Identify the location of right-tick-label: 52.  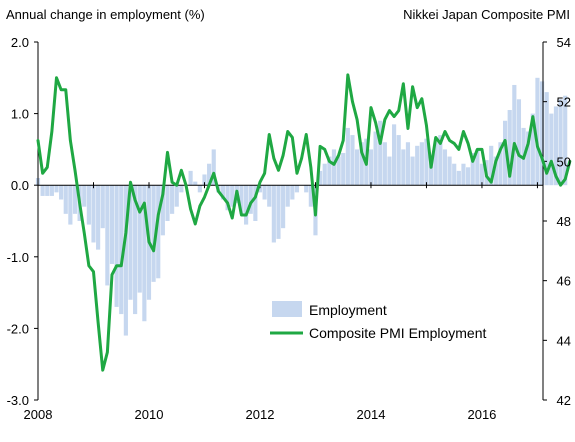
(564, 102).